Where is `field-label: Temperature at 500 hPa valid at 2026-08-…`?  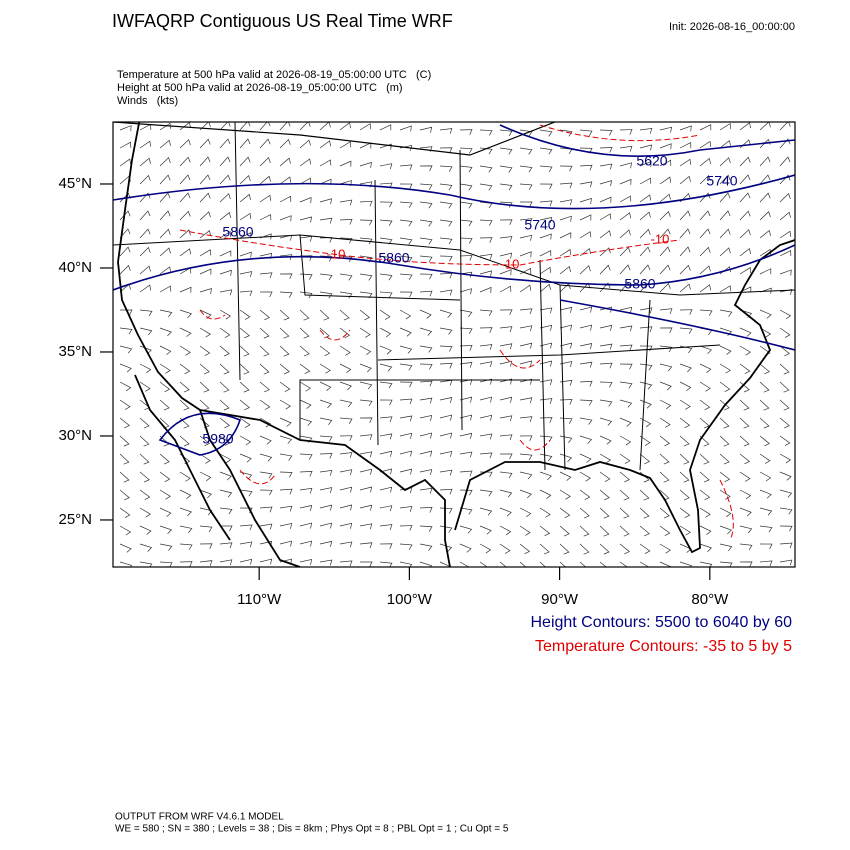 field-label: Temperature at 500 hPa valid at 2026-08-… is located at coordinates (274, 75).